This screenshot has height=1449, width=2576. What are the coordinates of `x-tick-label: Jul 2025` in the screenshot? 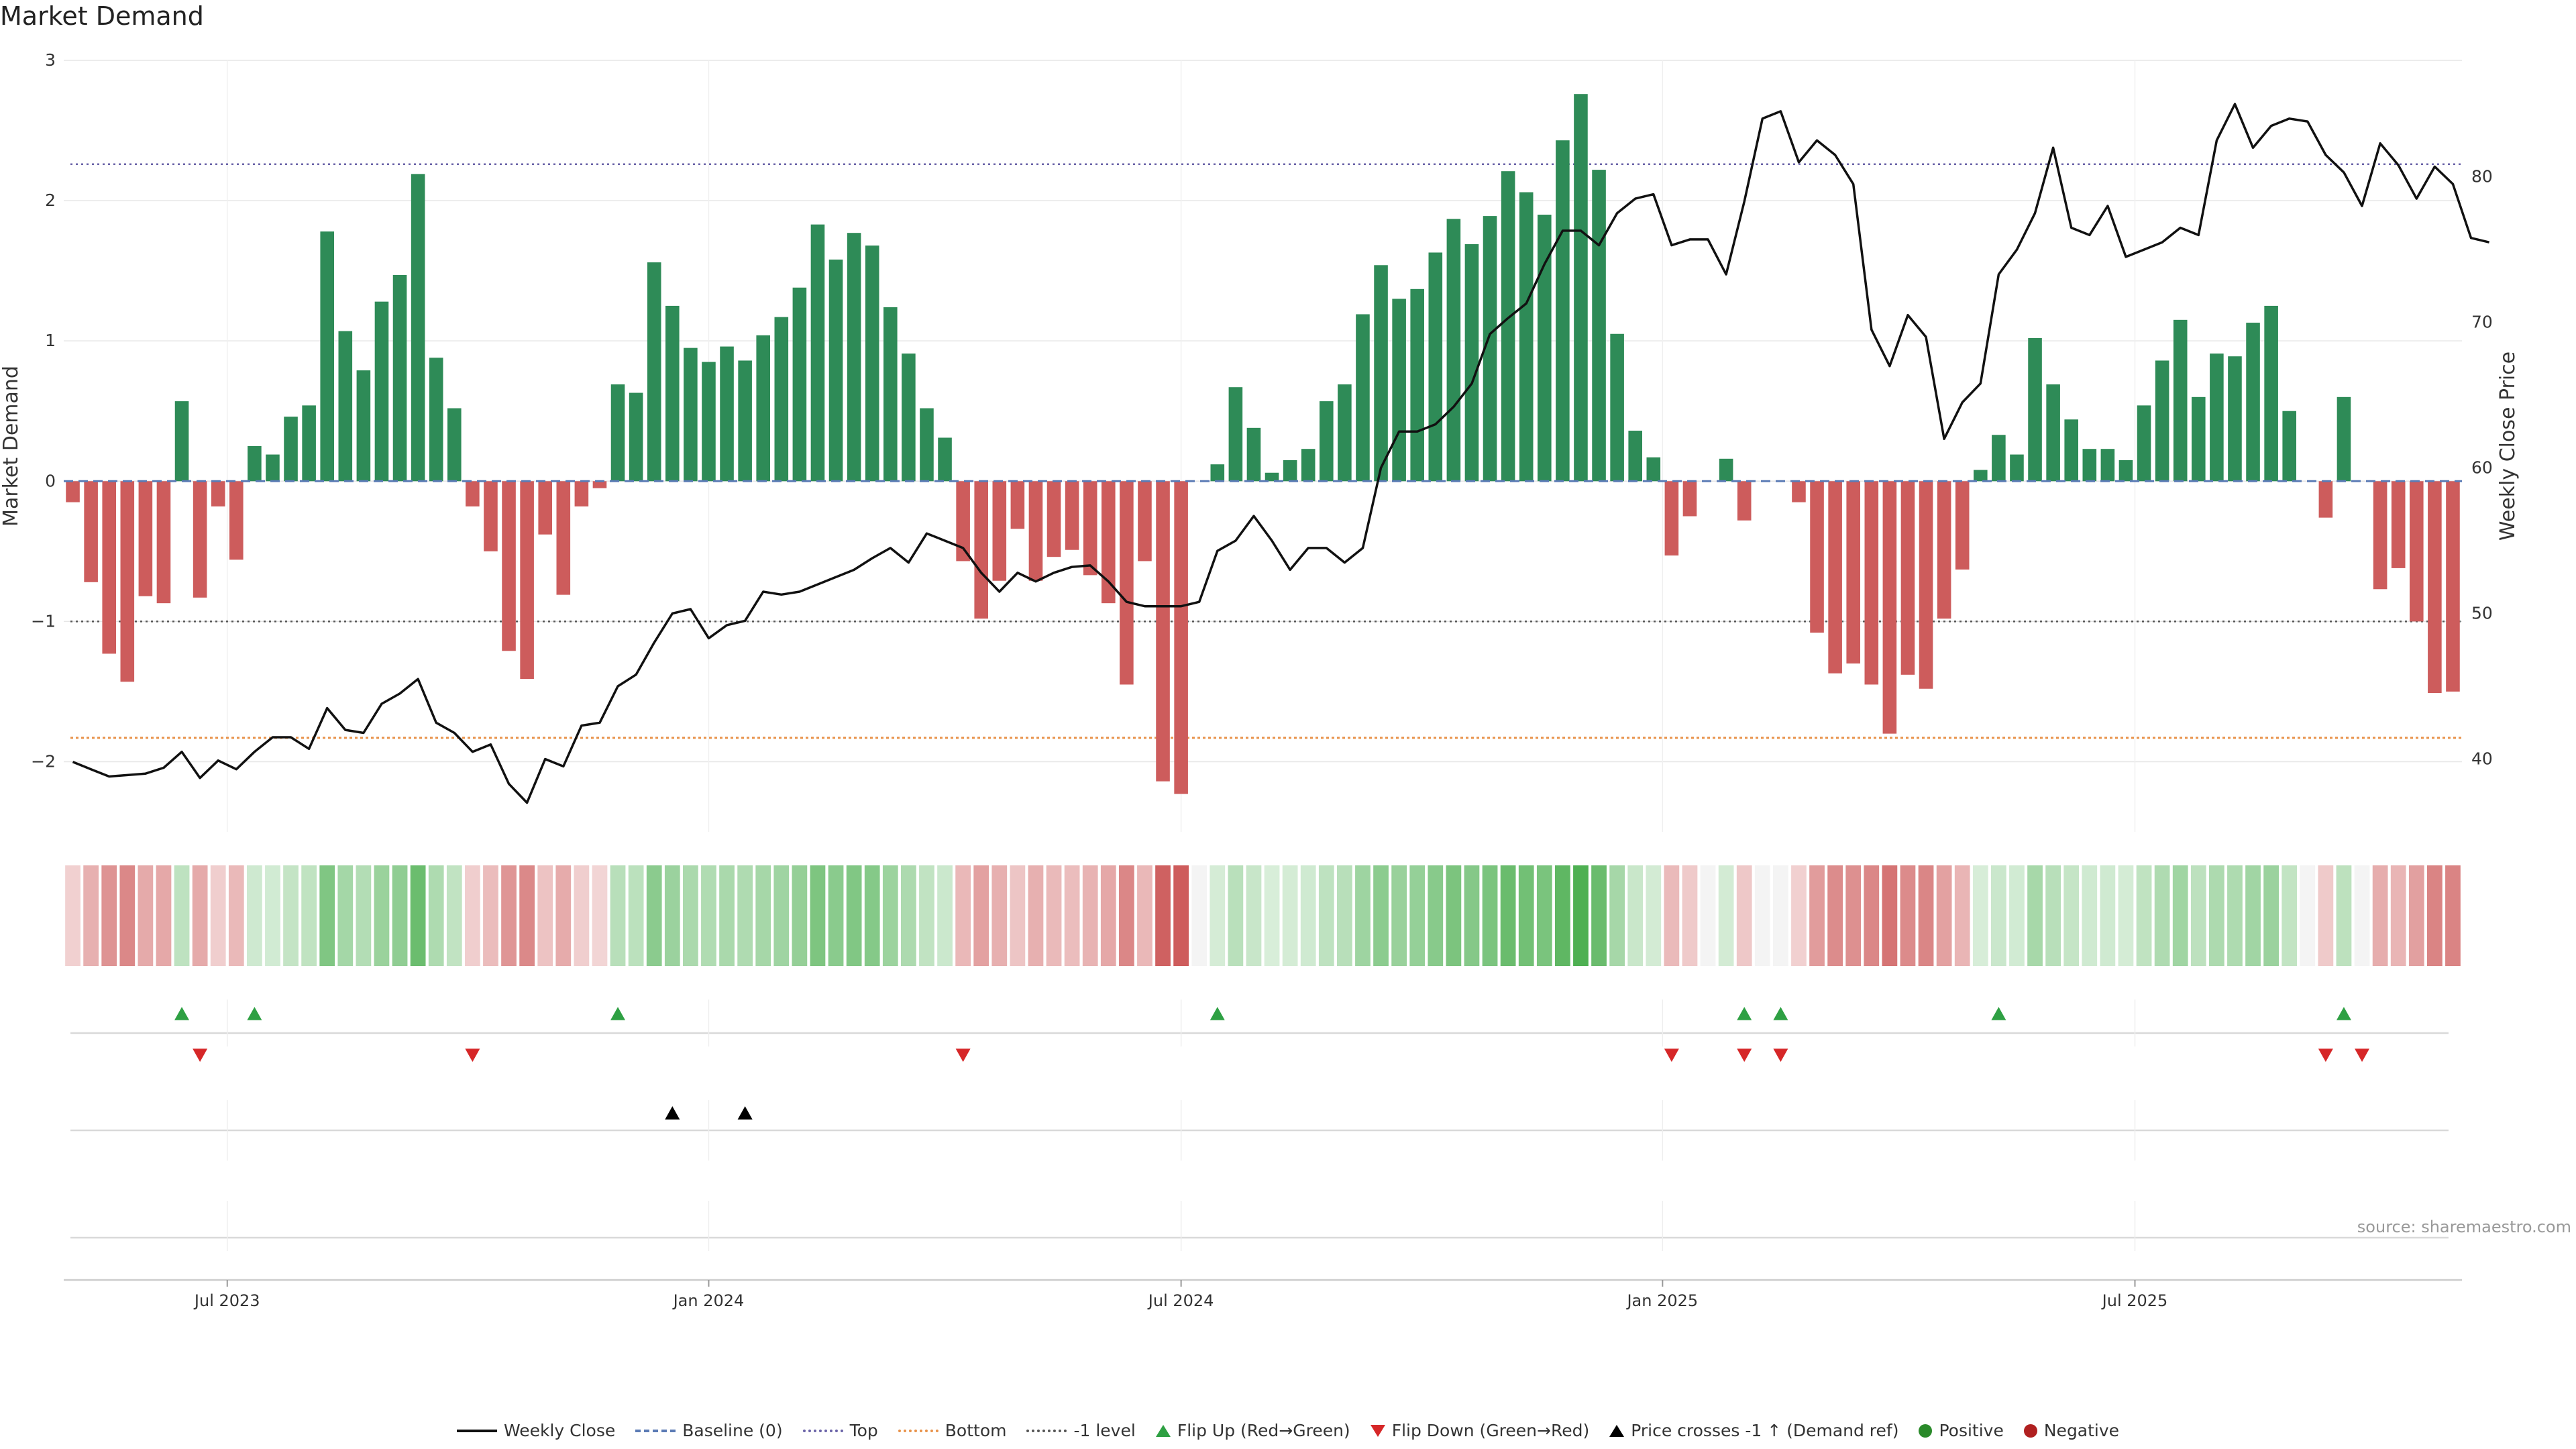 It's located at (2134, 1300).